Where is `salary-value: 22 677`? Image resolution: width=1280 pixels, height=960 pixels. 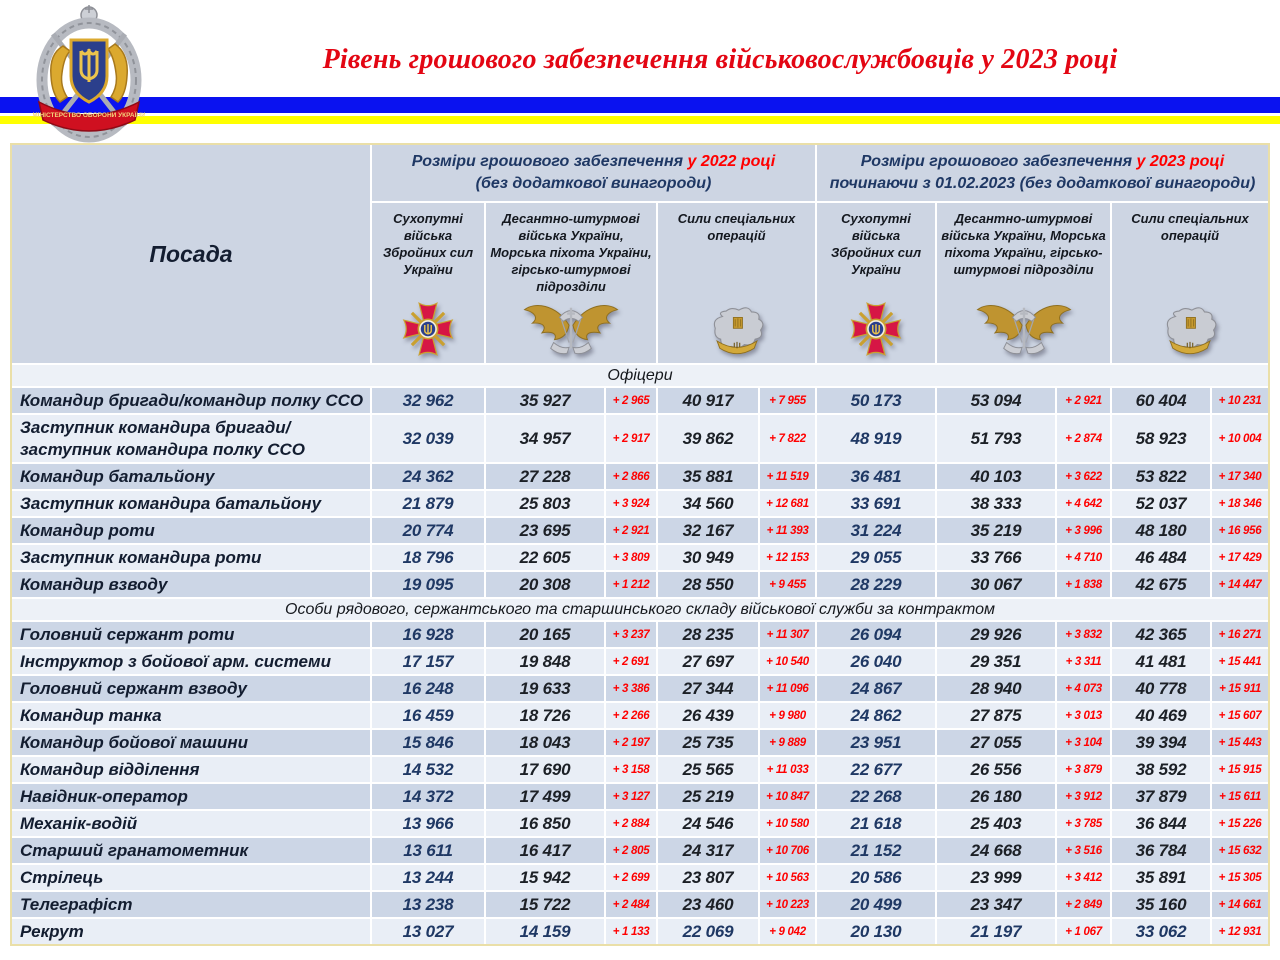 salary-value: 22 677 is located at coordinates (876, 769).